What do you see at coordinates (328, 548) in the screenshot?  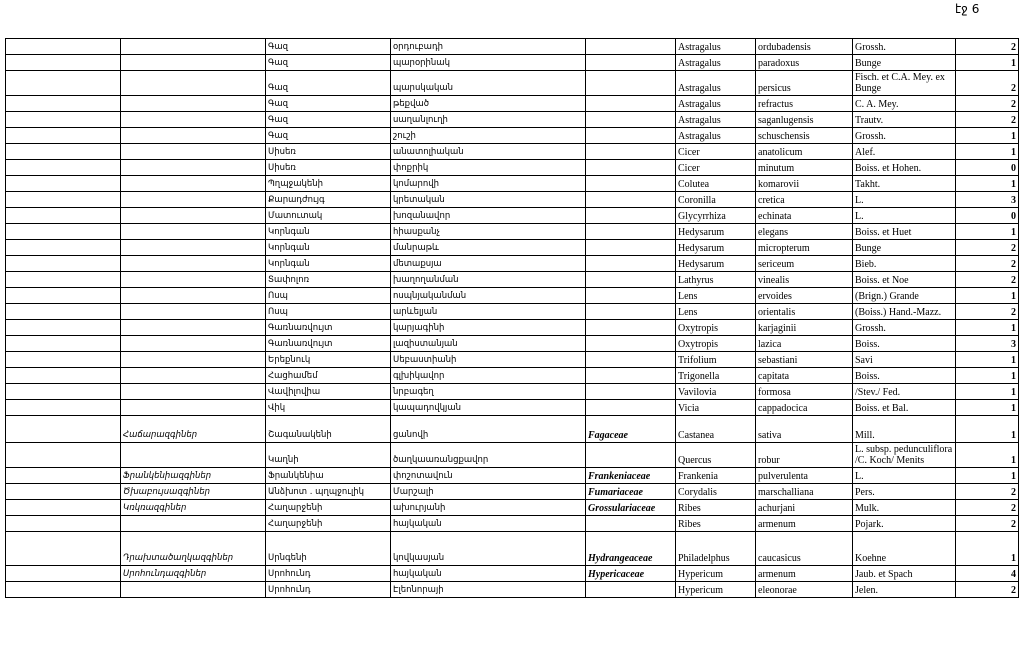 I see `genus-armenian-cell: Սրնգենի` at bounding box center [328, 548].